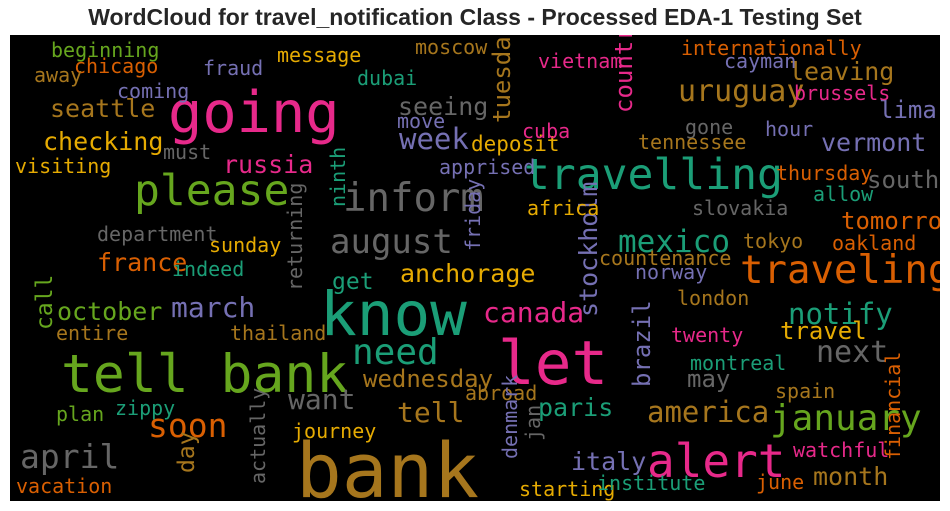 This screenshot has width=950, height=511. Describe the element at coordinates (103, 141) in the screenshot. I see `word-checking: checking` at that location.